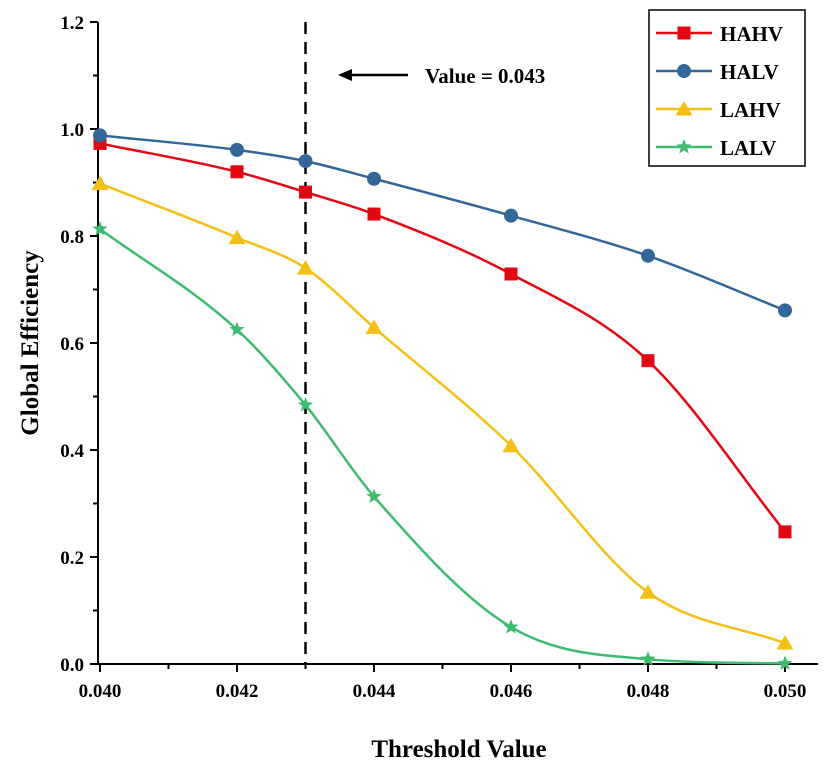 The width and height of the screenshot is (826, 775). Describe the element at coordinates (684, 71) in the screenshot. I see `legend-marker-halv` at that location.